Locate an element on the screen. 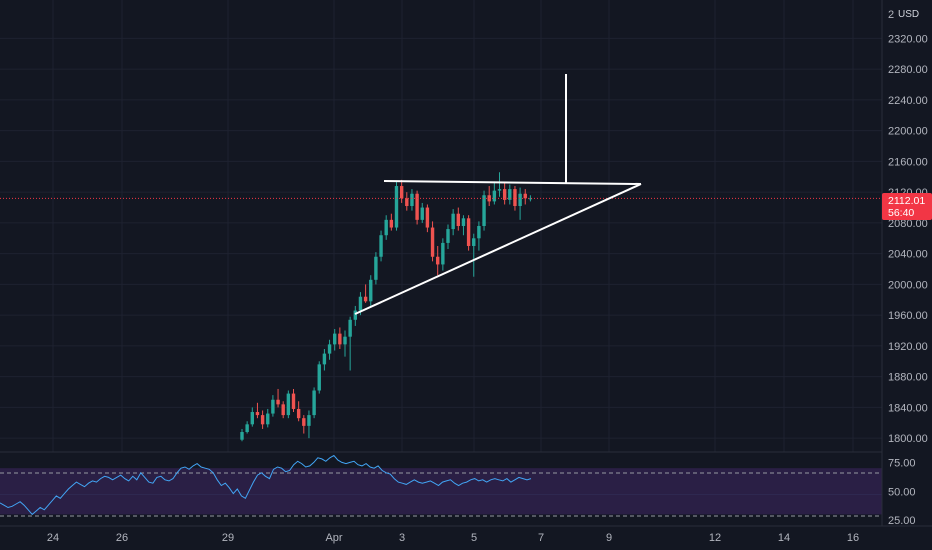  countdown-timer: 56:40 is located at coordinates (901, 213).